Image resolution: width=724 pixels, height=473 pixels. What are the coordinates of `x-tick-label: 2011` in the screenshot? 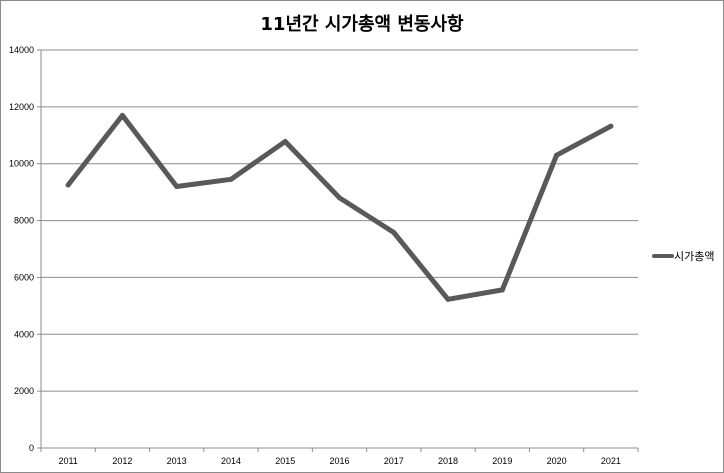 It's located at (67, 461).